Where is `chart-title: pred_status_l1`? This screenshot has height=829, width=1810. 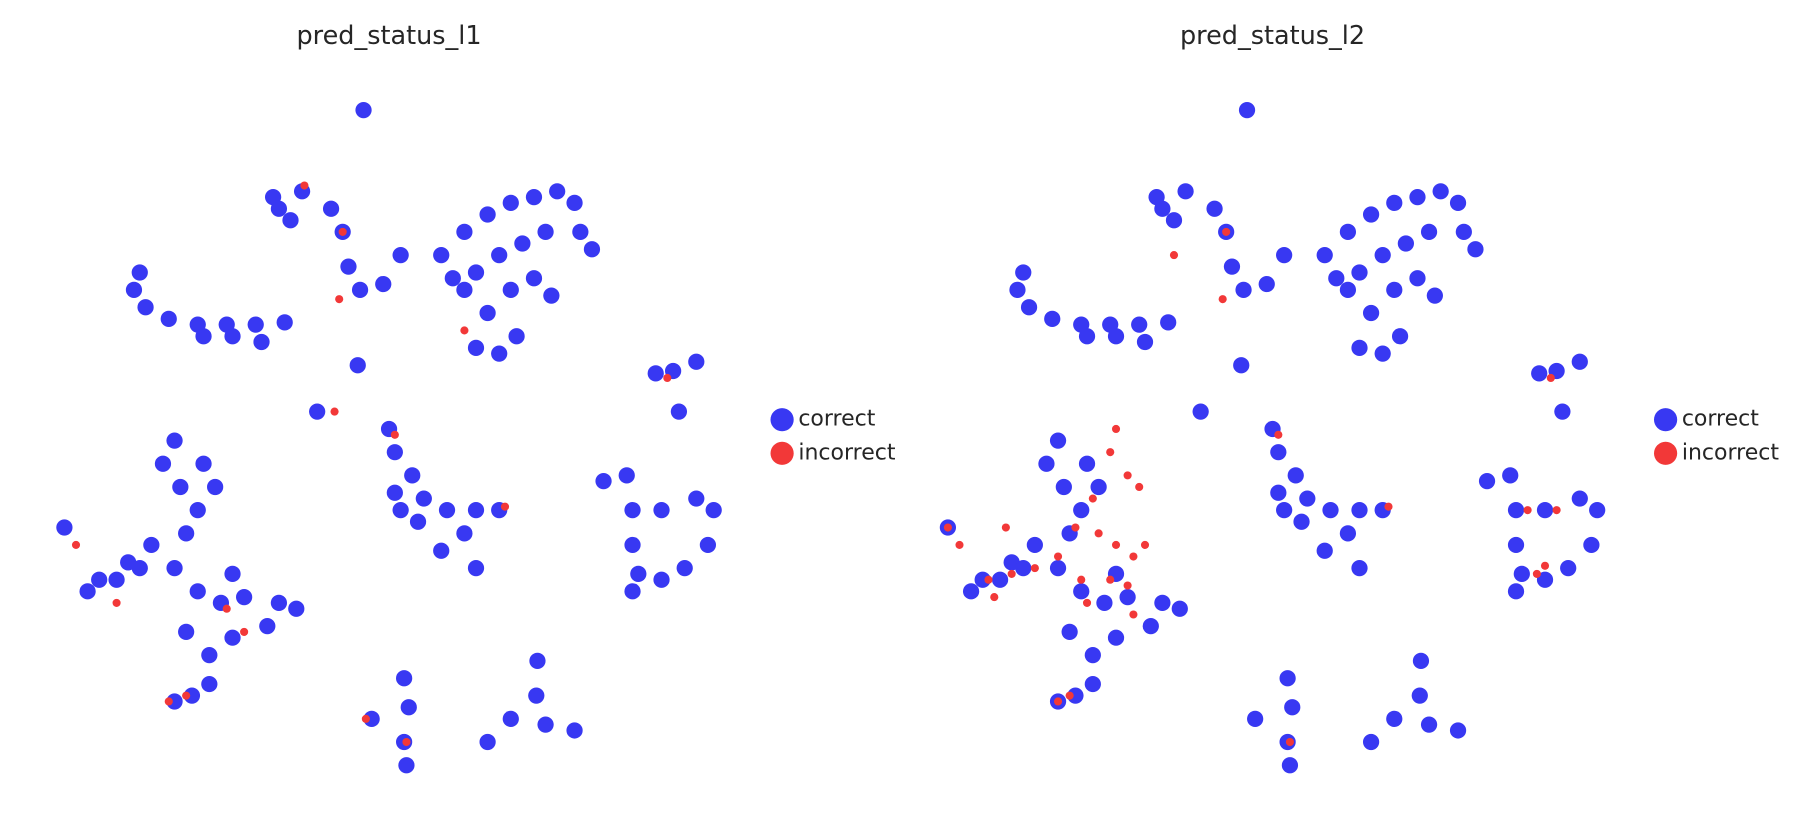 chart-title: pred_status_l1 is located at coordinates (388, 36).